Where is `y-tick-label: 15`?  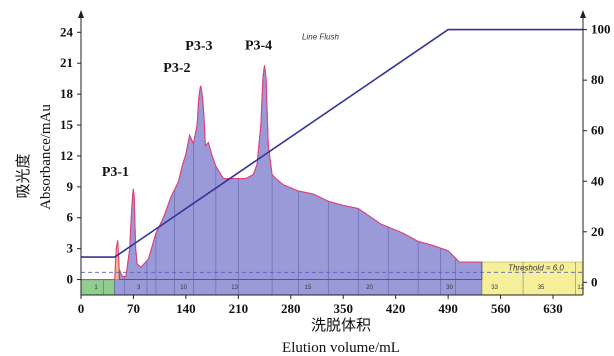 y-tick-label: 15 is located at coordinates (67, 124).